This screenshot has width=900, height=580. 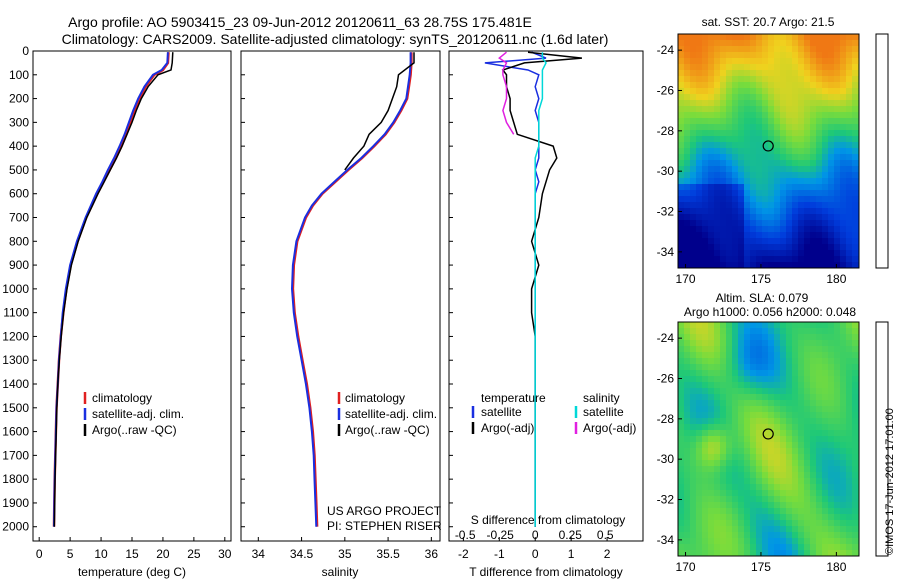 I want to click on sla-map-subtitle: Argo h1000: 0.056 h2000: 0.048, so click(x=770, y=312).